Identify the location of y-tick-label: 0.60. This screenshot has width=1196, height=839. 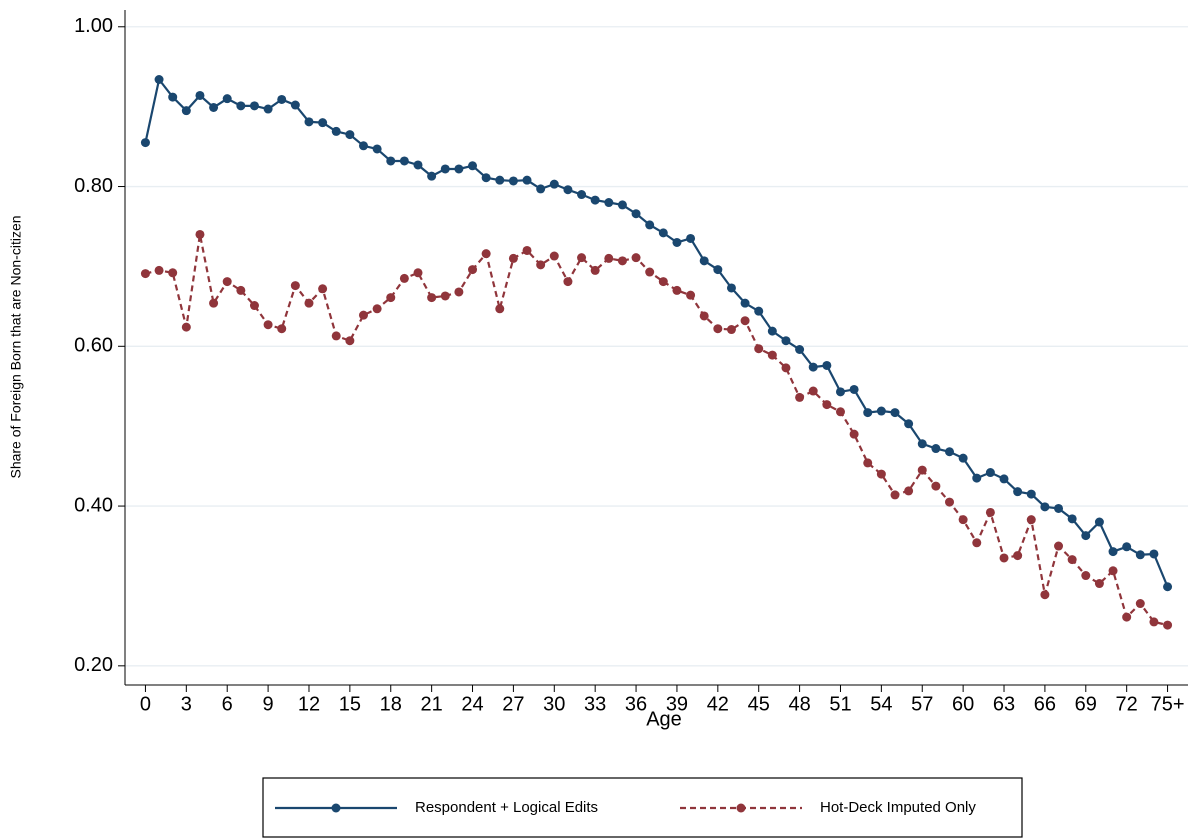
(93, 346).